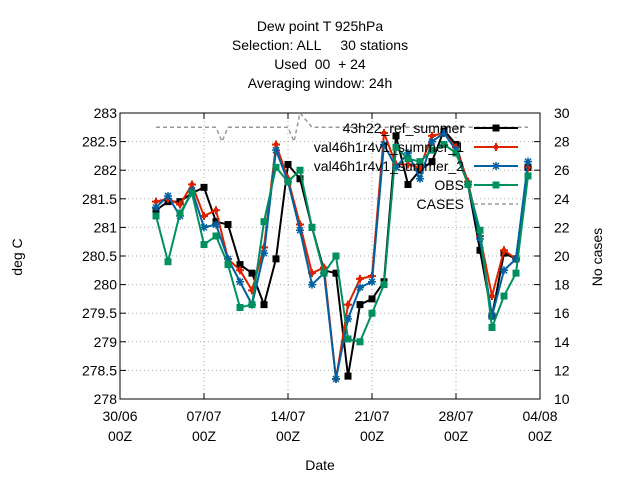  I want to click on legend-marker-core, so click(496, 147).